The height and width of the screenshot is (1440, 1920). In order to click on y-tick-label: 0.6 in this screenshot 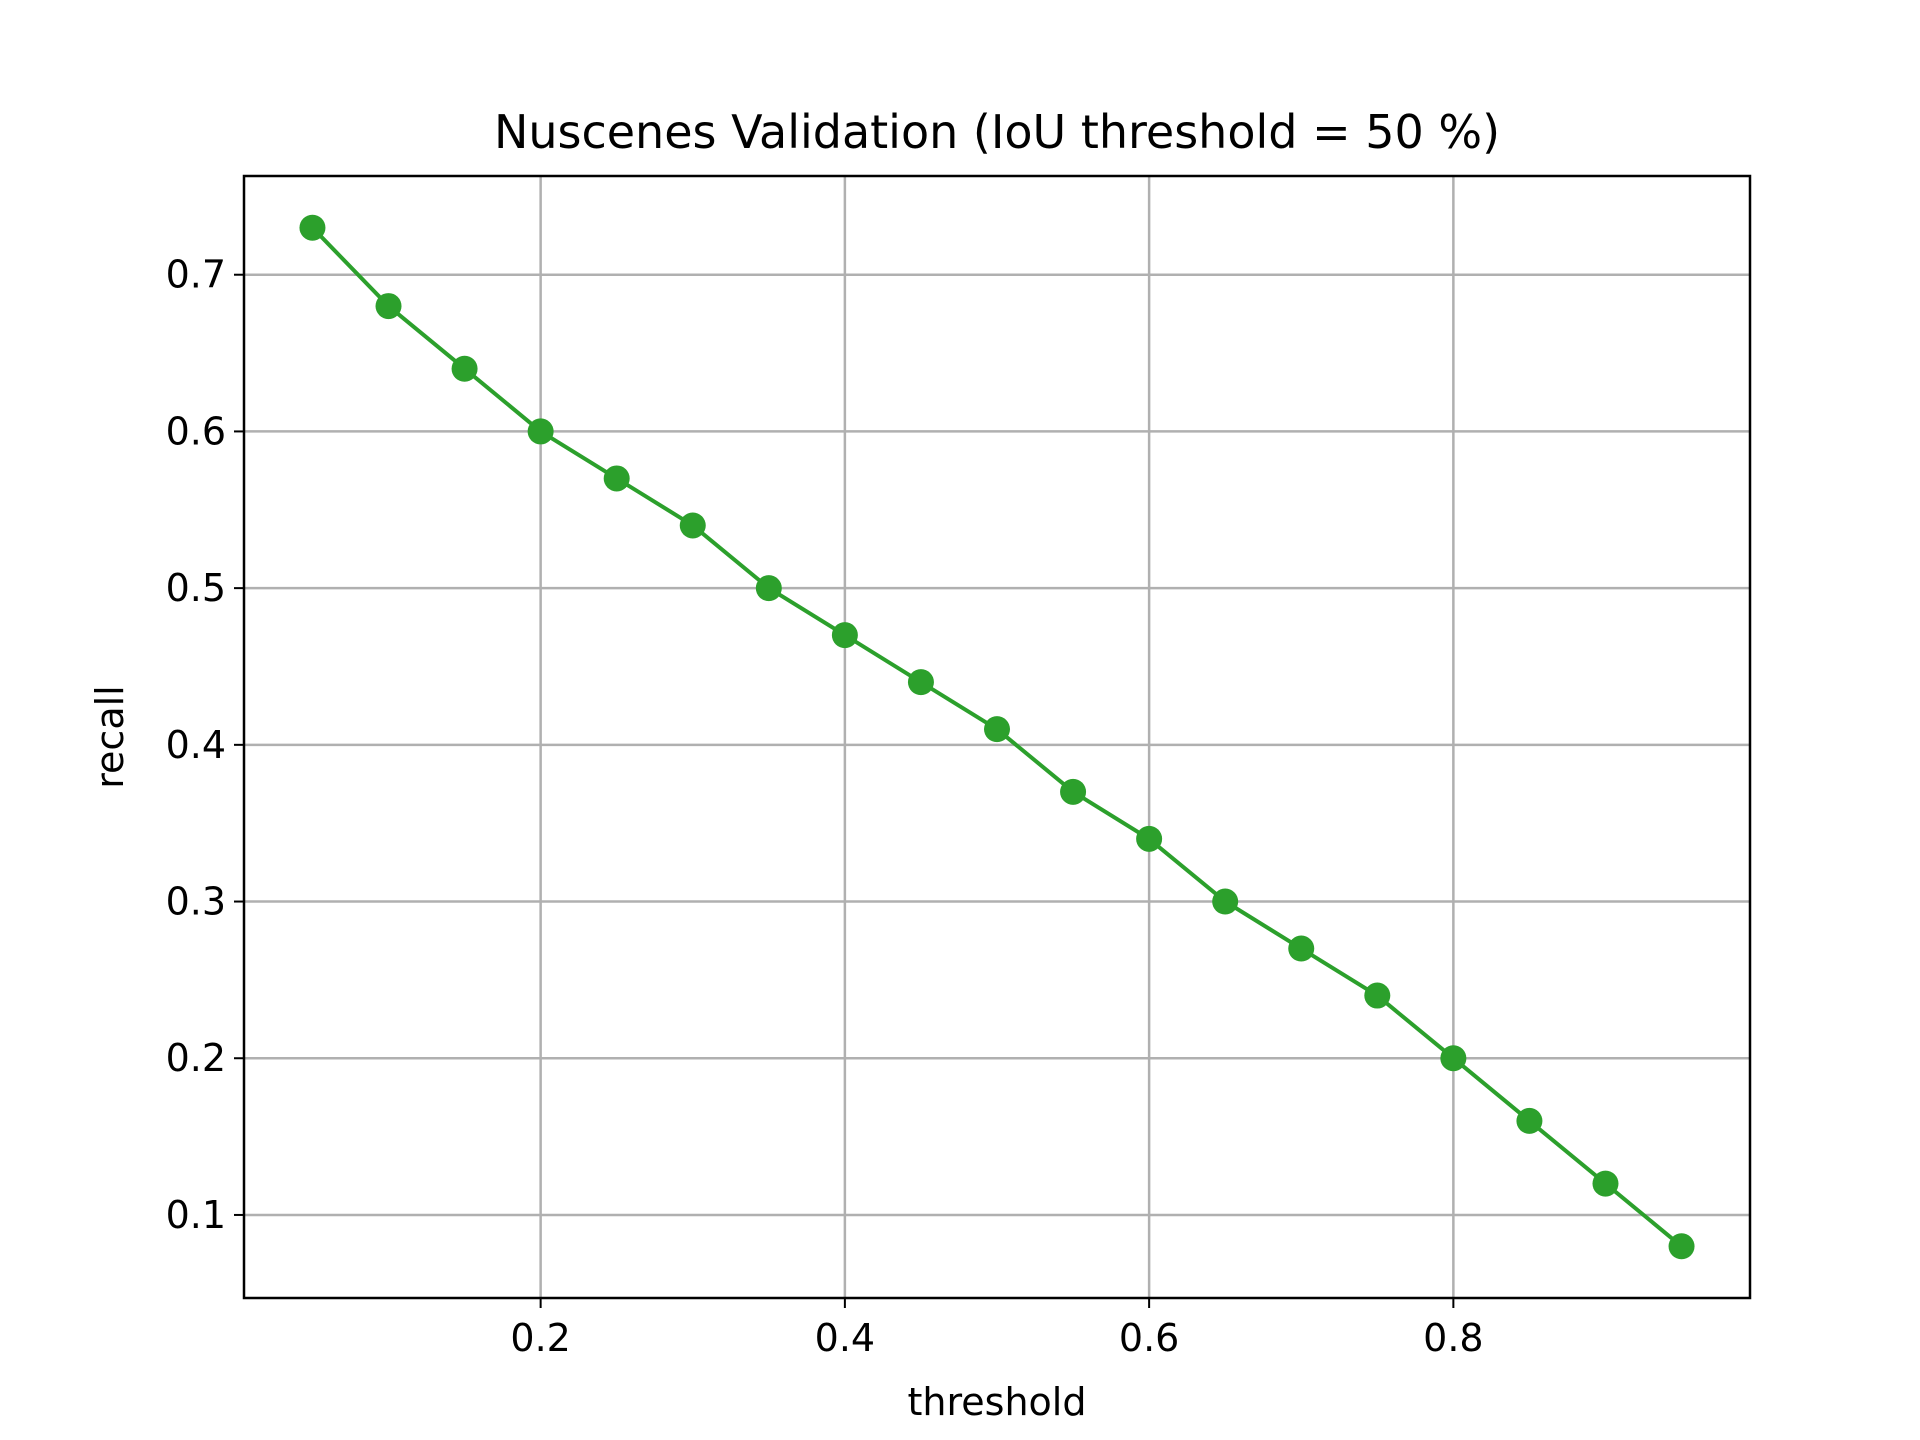, I will do `click(196, 431)`.